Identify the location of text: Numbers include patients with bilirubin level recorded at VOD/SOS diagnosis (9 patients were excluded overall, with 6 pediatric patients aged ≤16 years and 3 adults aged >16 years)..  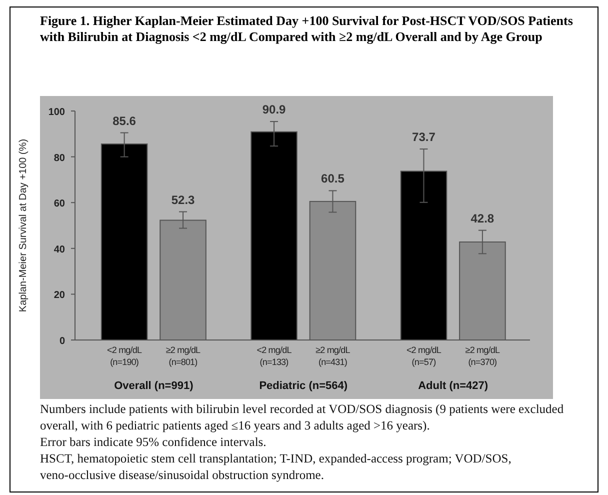
(302, 417).